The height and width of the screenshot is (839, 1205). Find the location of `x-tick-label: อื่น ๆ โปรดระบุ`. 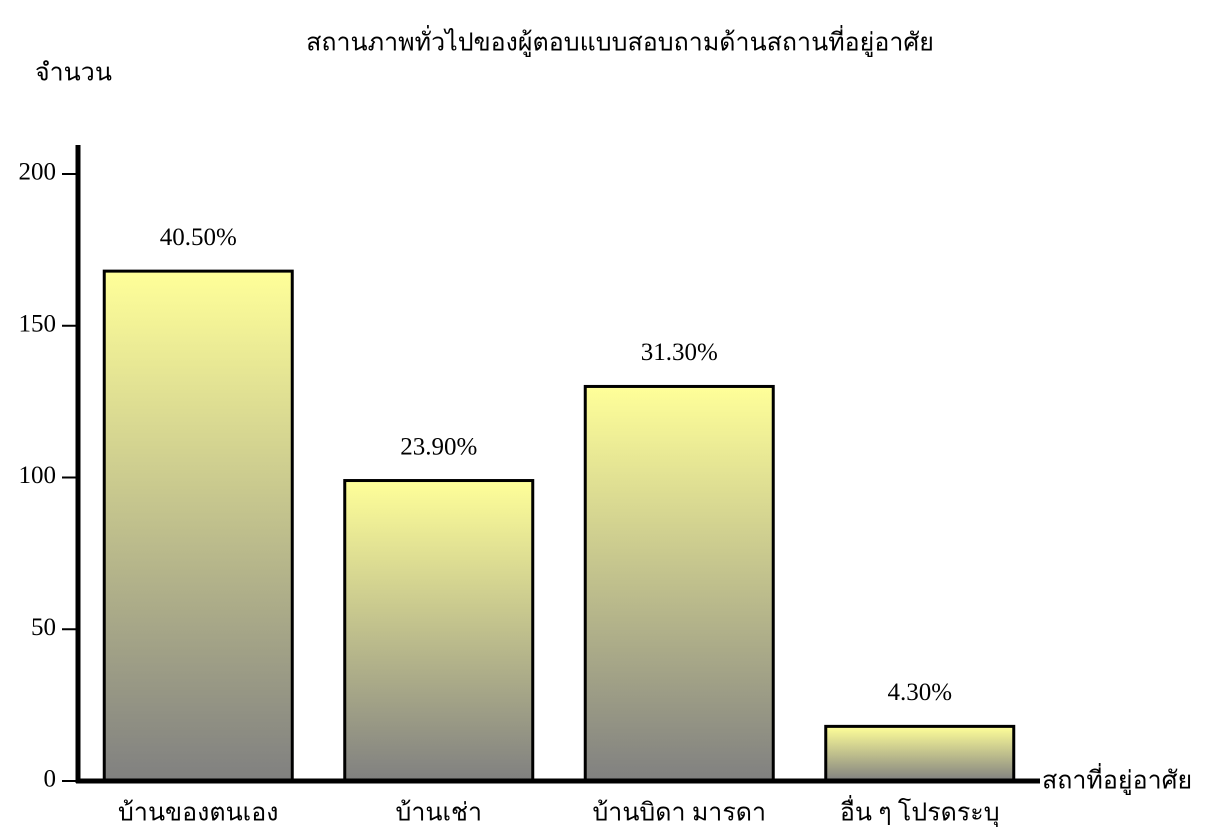

x-tick-label: อื่น ๆ โปรดระบุ is located at coordinates (920, 811).